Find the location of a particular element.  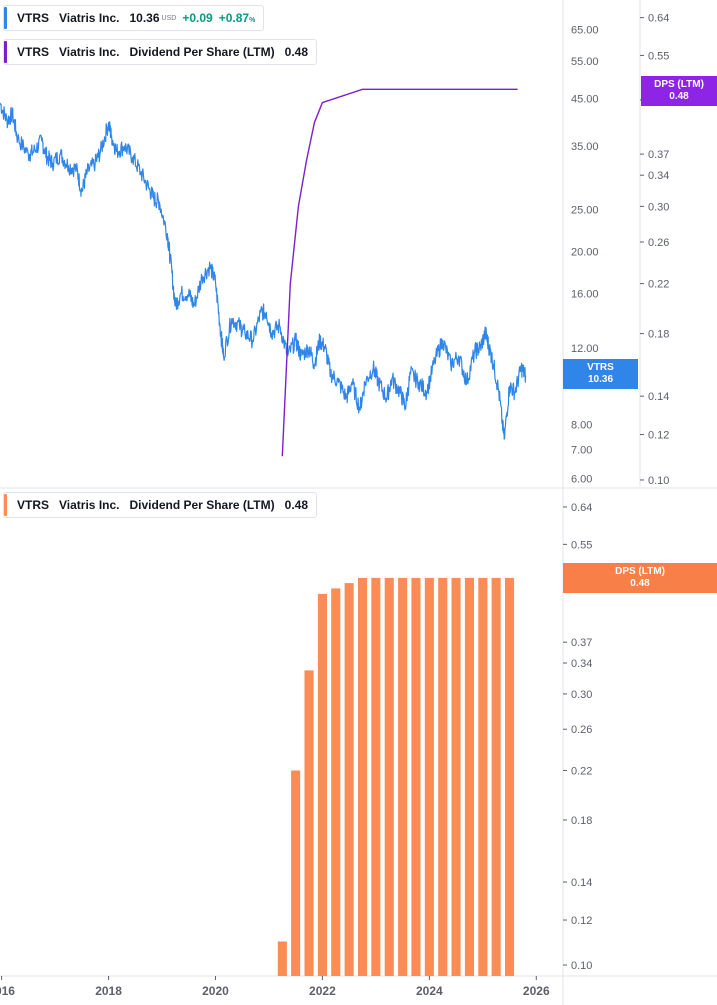

price-axis-tick-label: 35.00 is located at coordinates (585, 147).